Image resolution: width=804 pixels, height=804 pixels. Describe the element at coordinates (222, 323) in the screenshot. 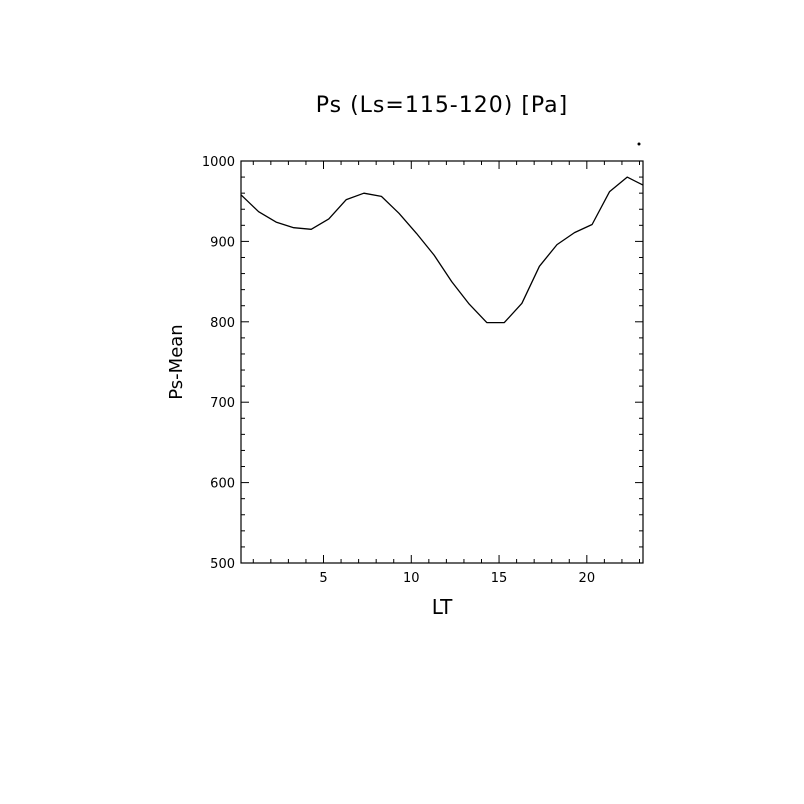

I see `y-tick-label: 800` at that location.